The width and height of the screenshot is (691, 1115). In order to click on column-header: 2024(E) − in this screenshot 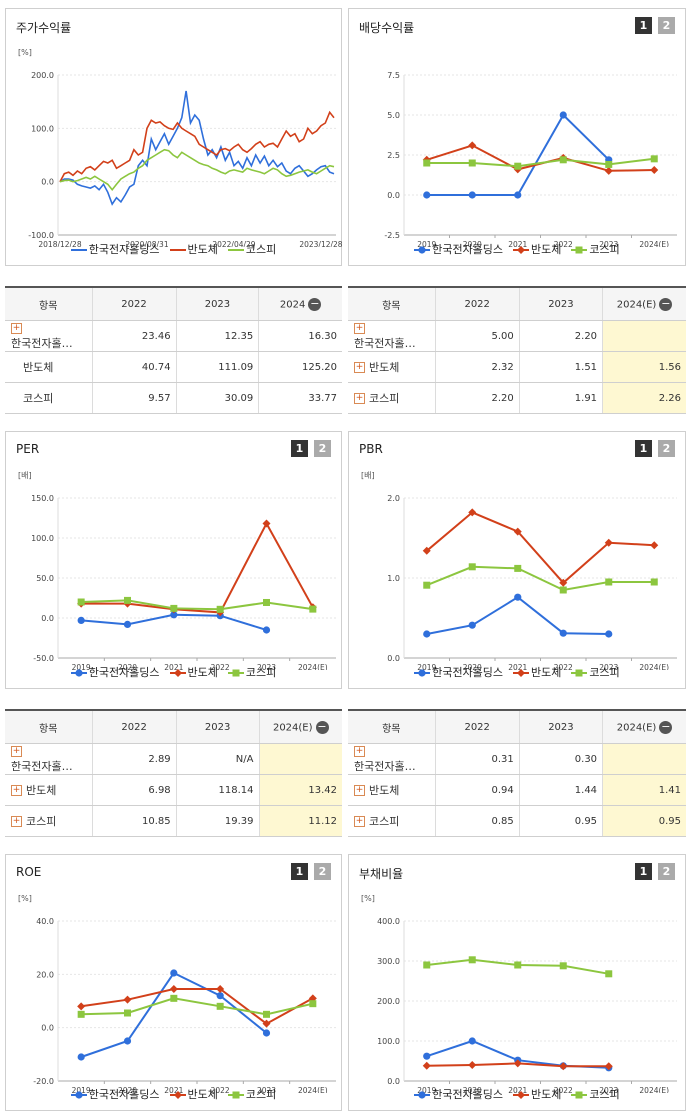, I will do `click(644, 726)`.